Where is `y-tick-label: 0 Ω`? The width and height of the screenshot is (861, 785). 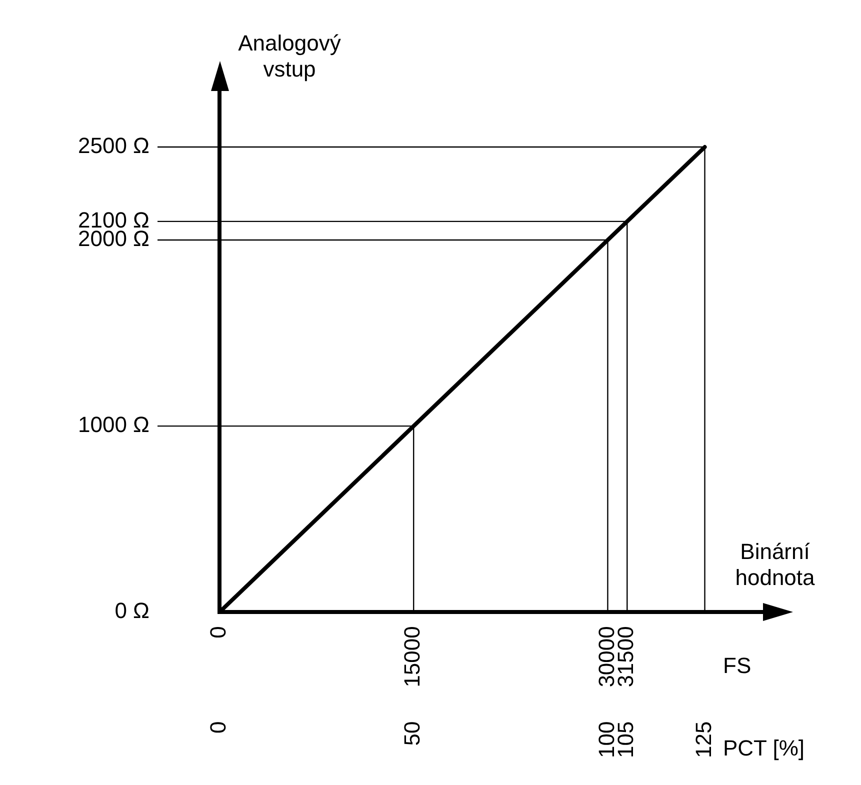
y-tick-label: 0 Ω is located at coordinates (132, 611).